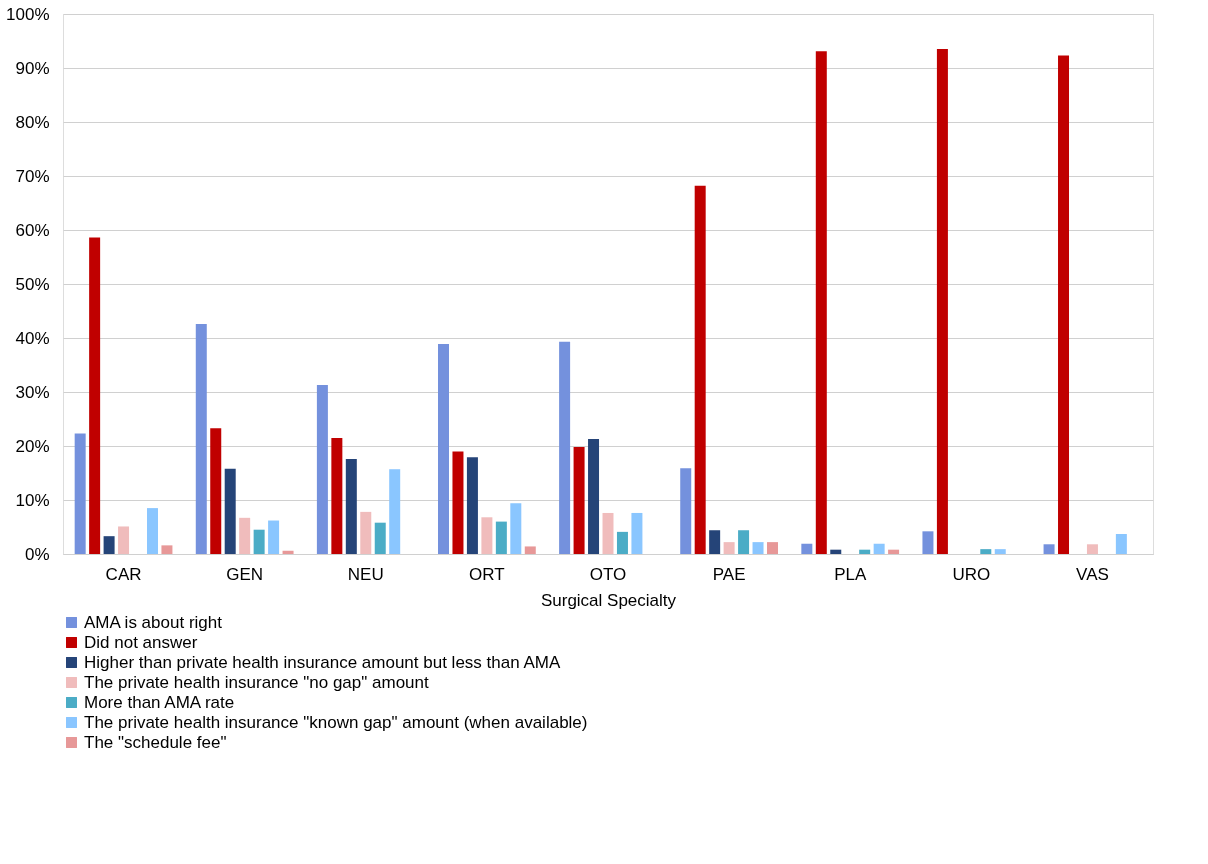 This screenshot has width=1208, height=864. Describe the element at coordinates (971, 574) in the screenshot. I see `x-tick-label: URO` at that location.